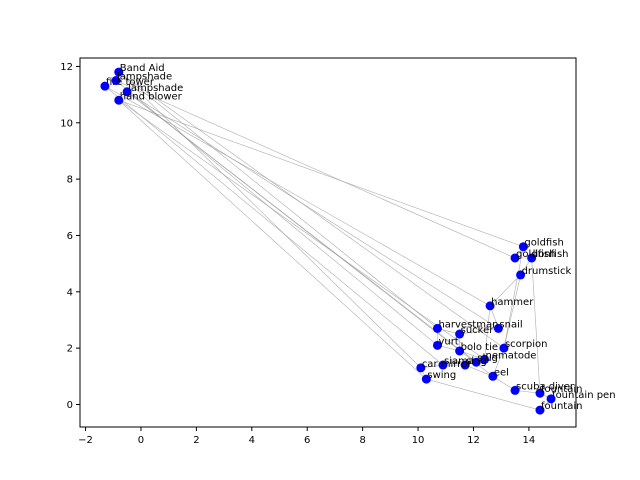  I want to click on x-tick-label: 2, so click(196, 440).